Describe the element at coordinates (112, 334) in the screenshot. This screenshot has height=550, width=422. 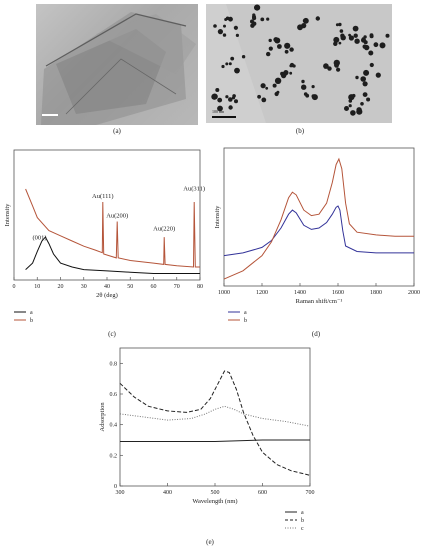
I see `caption-c: (c)` at that location.